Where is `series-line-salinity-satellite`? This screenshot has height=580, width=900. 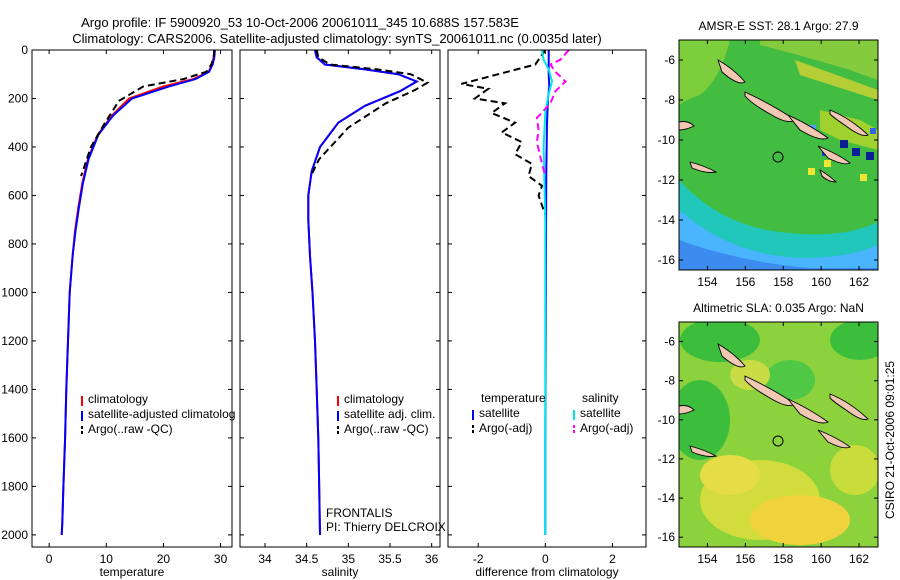 series-line-salinity-satellite is located at coordinates (547, 292).